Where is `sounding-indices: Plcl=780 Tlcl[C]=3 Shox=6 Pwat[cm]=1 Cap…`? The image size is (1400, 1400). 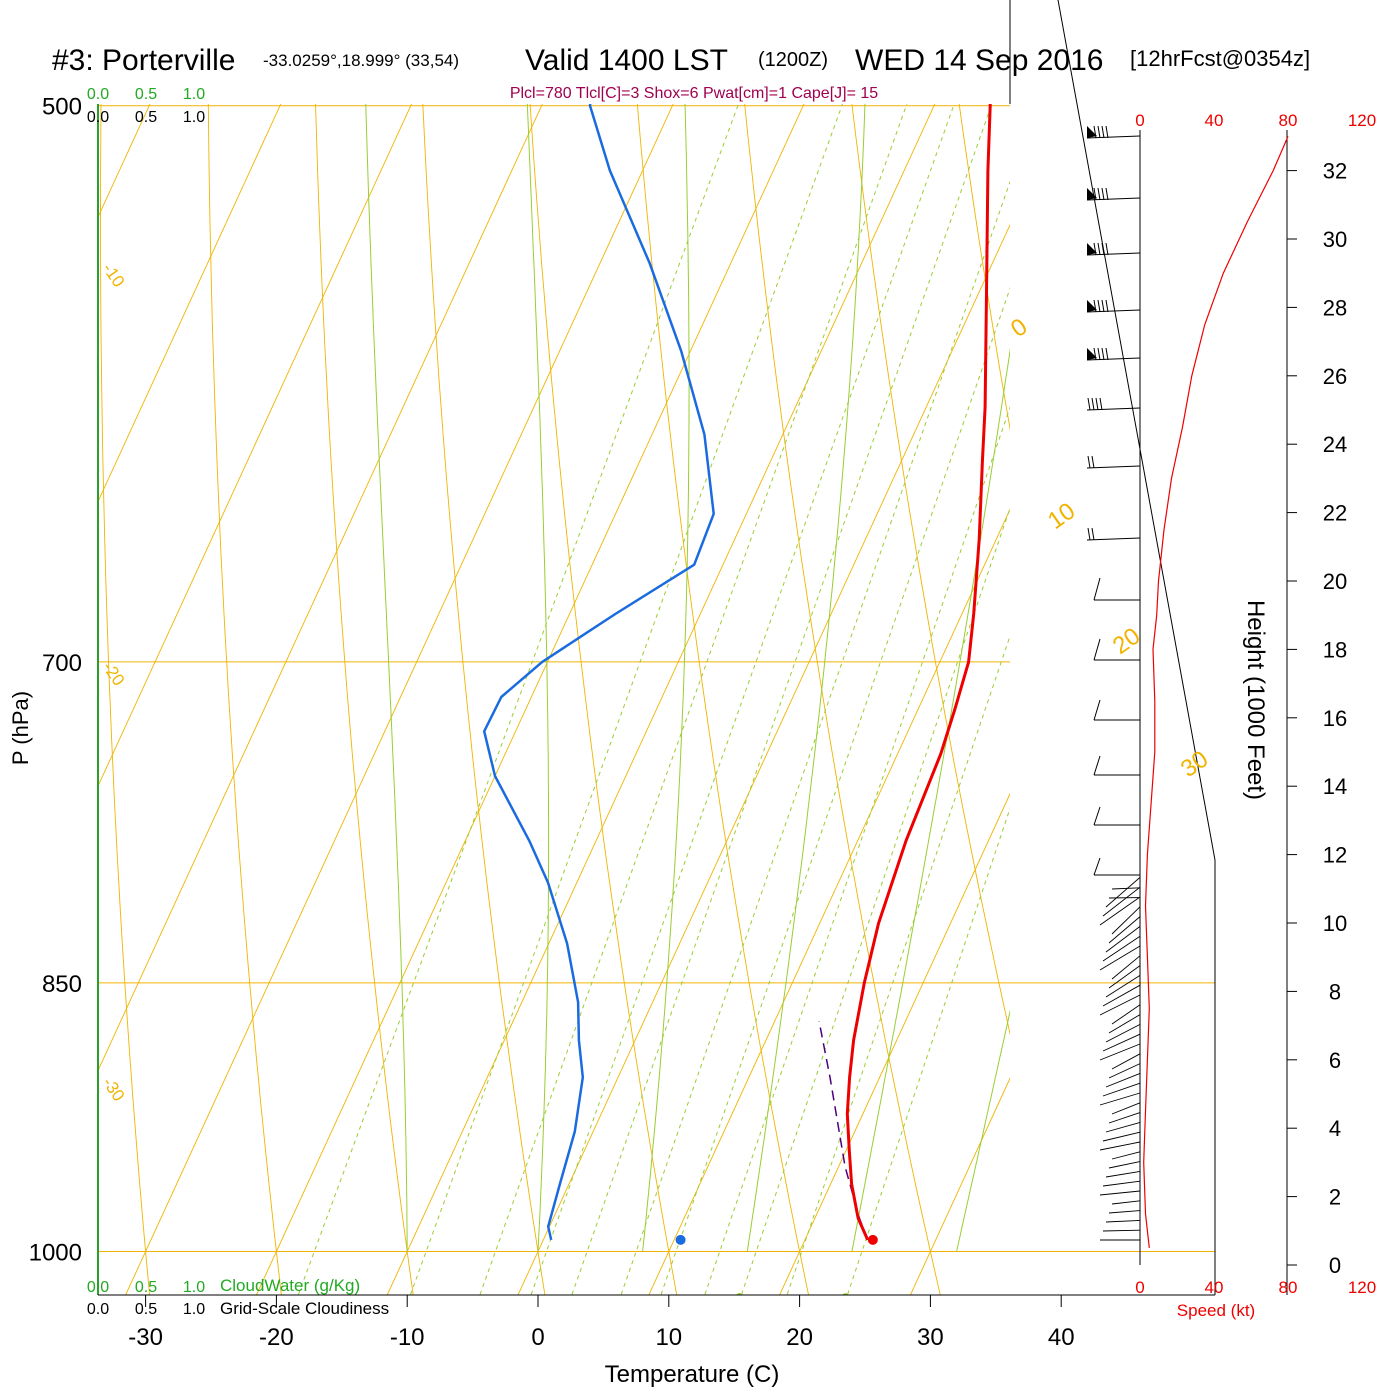
sounding-indices: Plcl=780 Tlcl[C]=3 Shox=6 Pwat[cm]=1 Cap… is located at coordinates (694, 93).